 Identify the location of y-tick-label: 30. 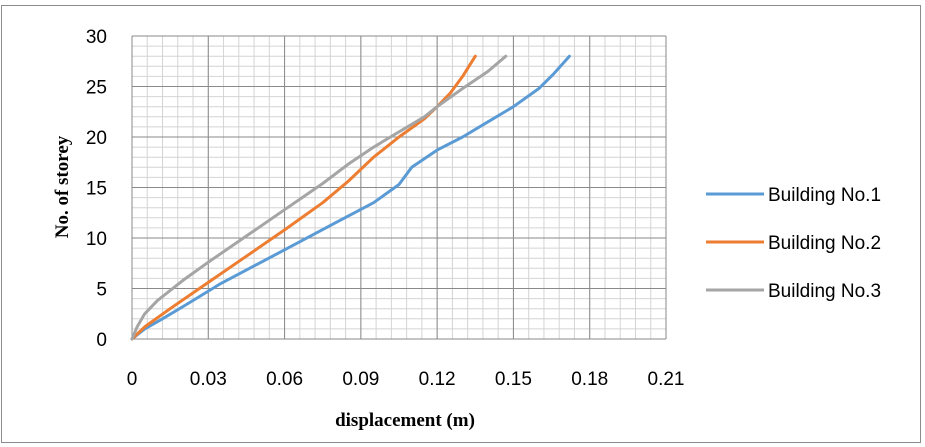
(96, 37).